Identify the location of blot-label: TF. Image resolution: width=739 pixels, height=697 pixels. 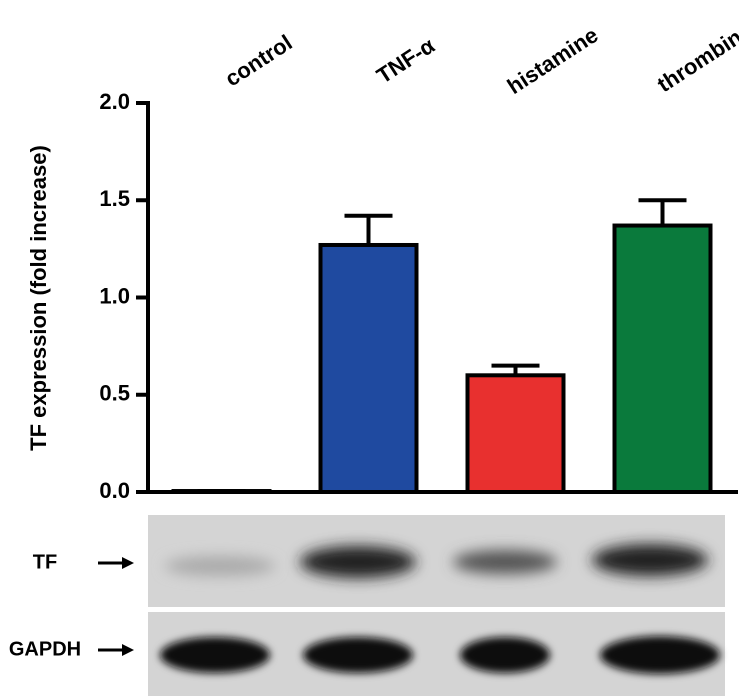
(45, 562).